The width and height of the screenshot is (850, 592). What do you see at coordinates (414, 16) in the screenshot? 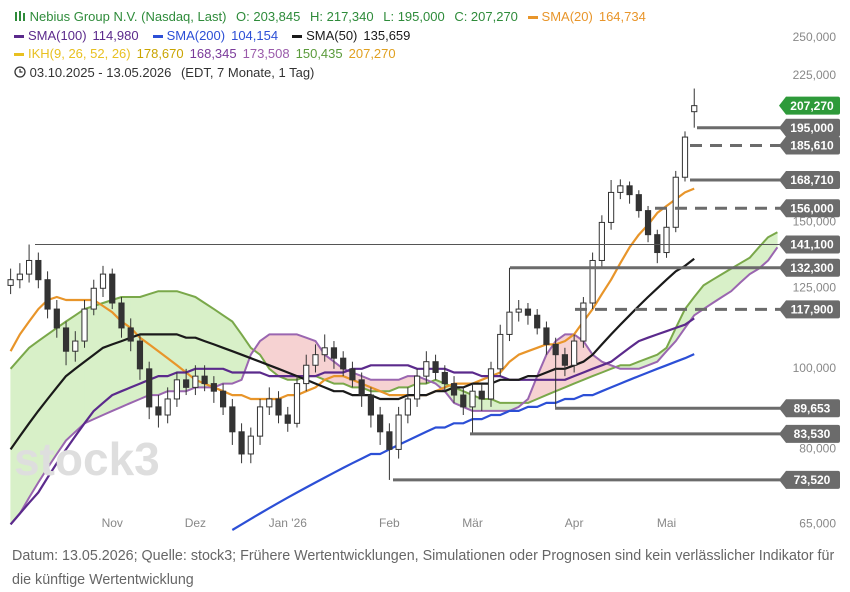
I see `ohlc-low: L: 195,000` at bounding box center [414, 16].